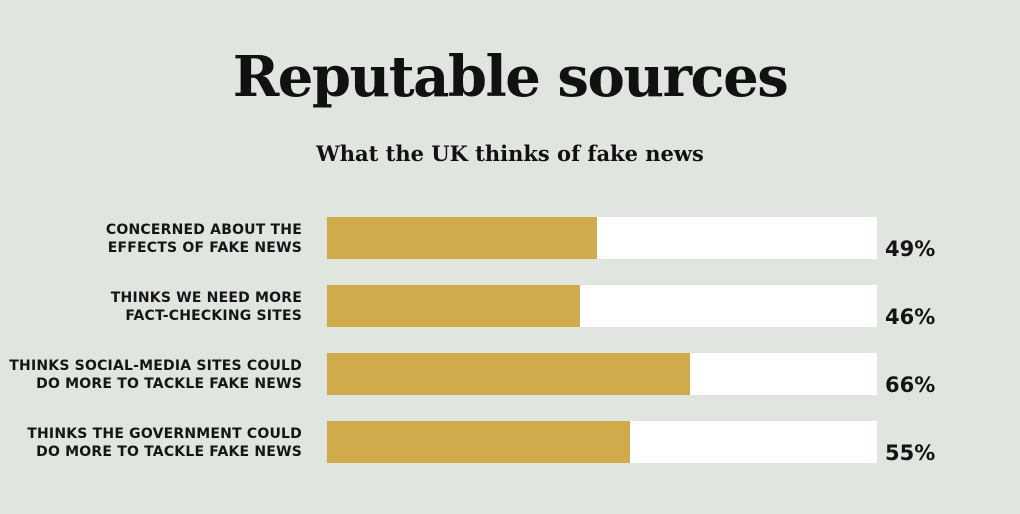  Describe the element at coordinates (510, 77) in the screenshot. I see `chart-title: Reputable sources` at that location.